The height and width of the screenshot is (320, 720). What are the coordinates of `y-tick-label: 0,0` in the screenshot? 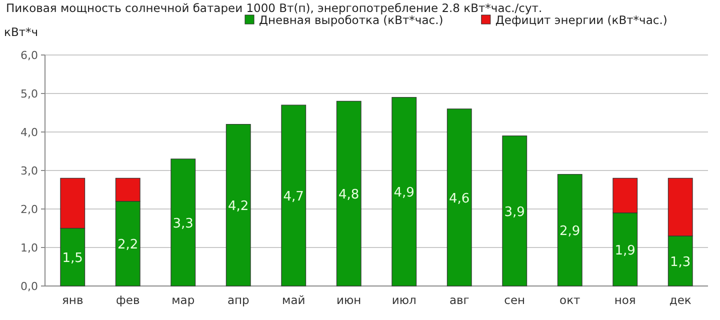 It's located at (29, 286).